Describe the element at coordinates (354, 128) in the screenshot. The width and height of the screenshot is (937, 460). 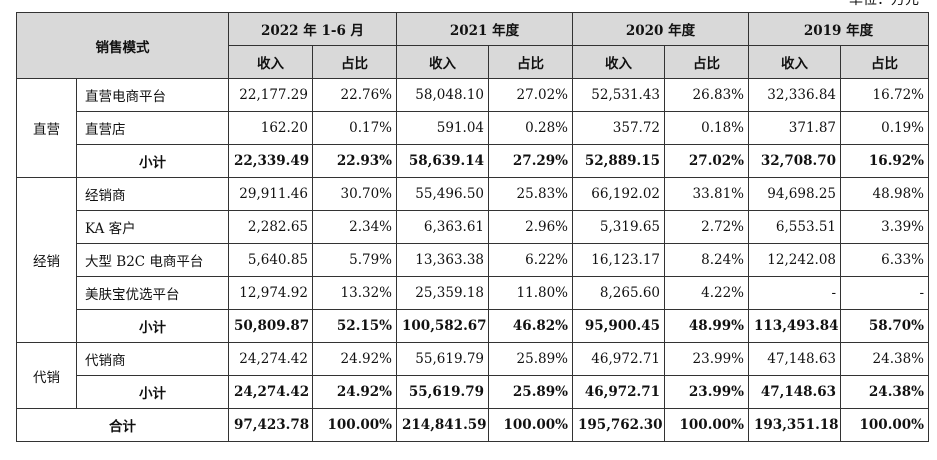
I see `table-cell: 0.17%` at that location.